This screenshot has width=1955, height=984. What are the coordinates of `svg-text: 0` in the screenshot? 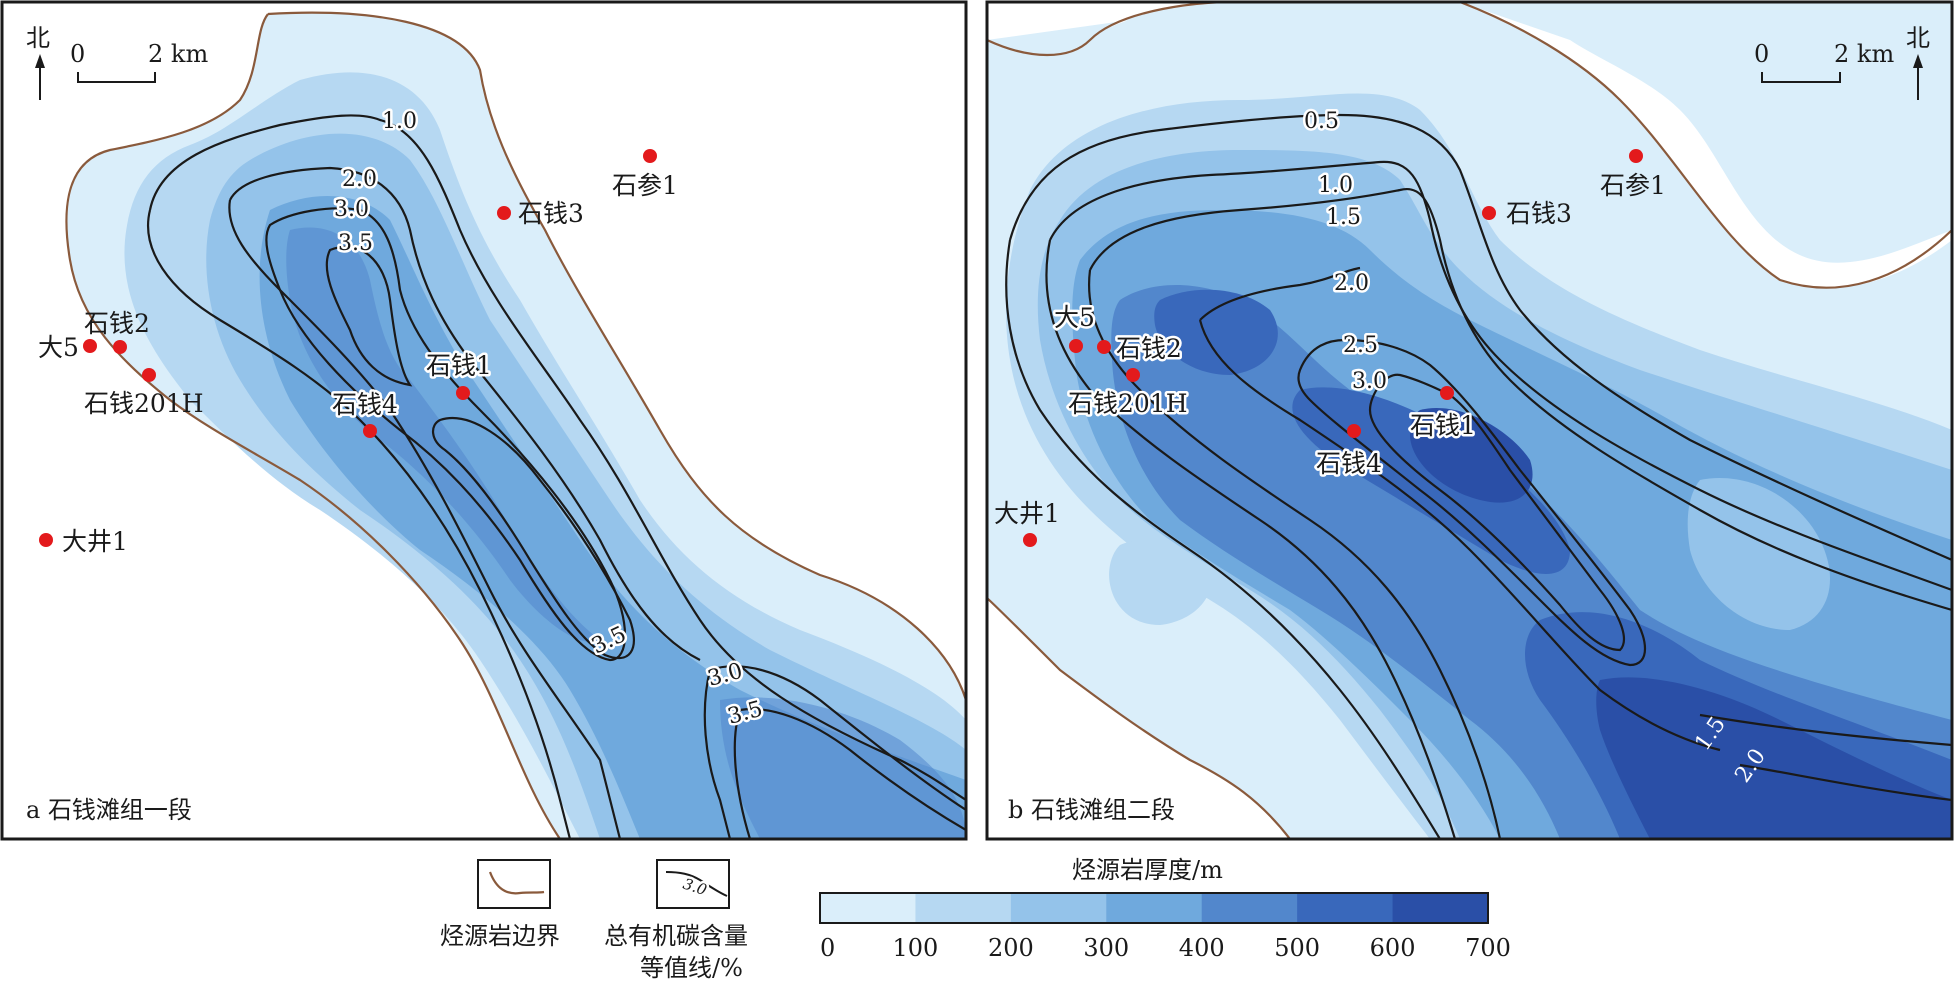 It's located at (77, 54).